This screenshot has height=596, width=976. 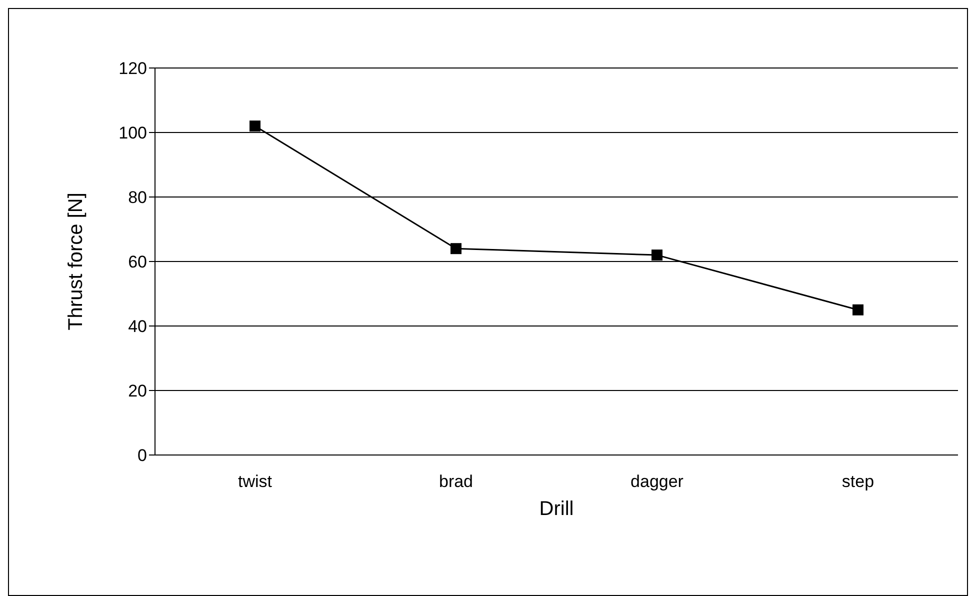 I want to click on x-tick-label: step, so click(x=858, y=482).